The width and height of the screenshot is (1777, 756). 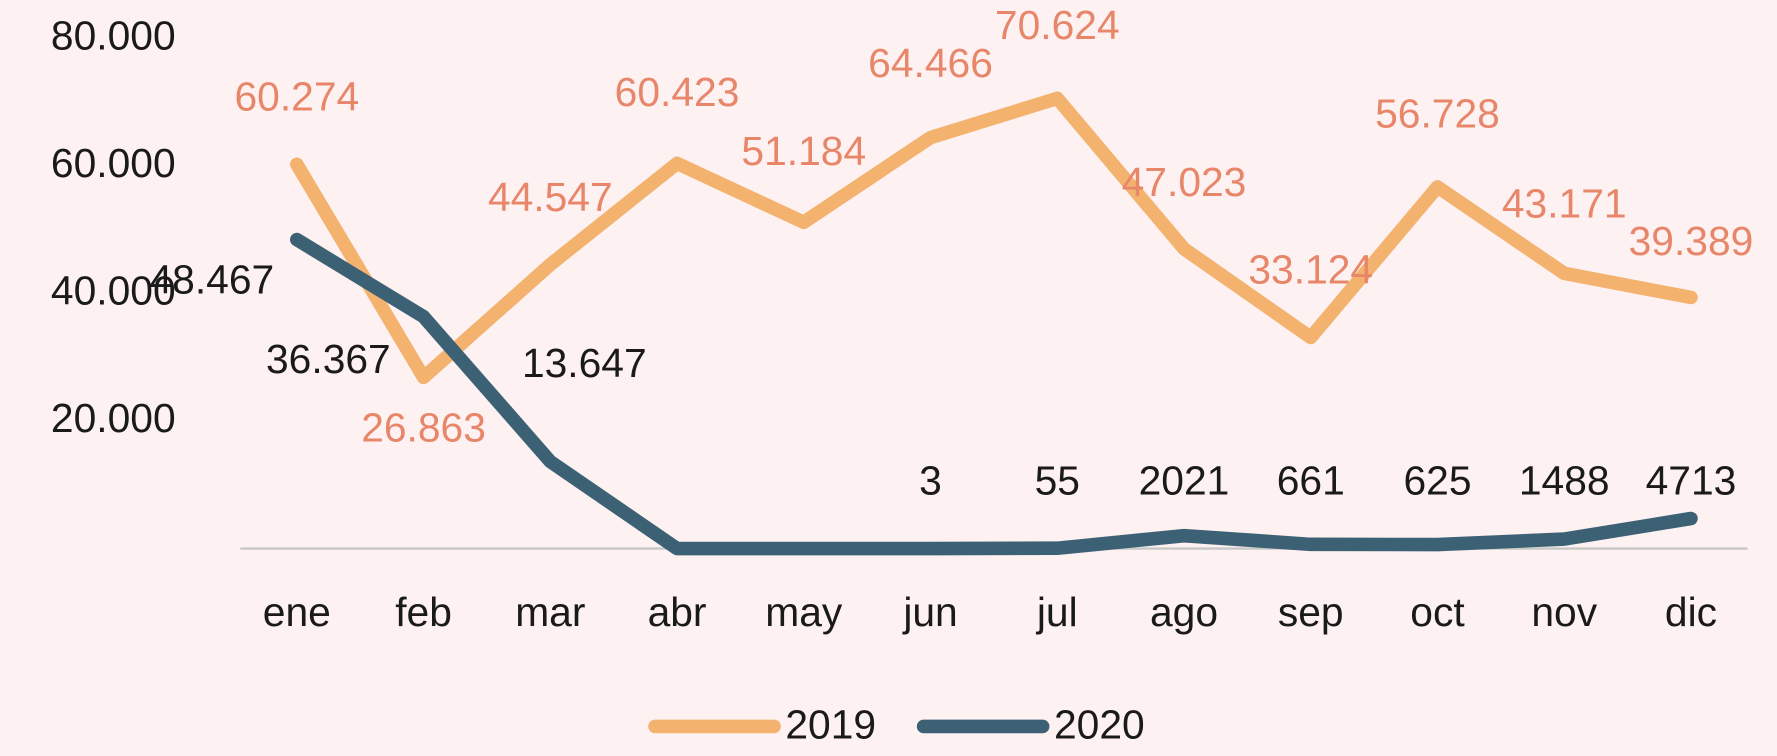 What do you see at coordinates (1311, 481) in the screenshot?
I see `data-label: 661` at bounding box center [1311, 481].